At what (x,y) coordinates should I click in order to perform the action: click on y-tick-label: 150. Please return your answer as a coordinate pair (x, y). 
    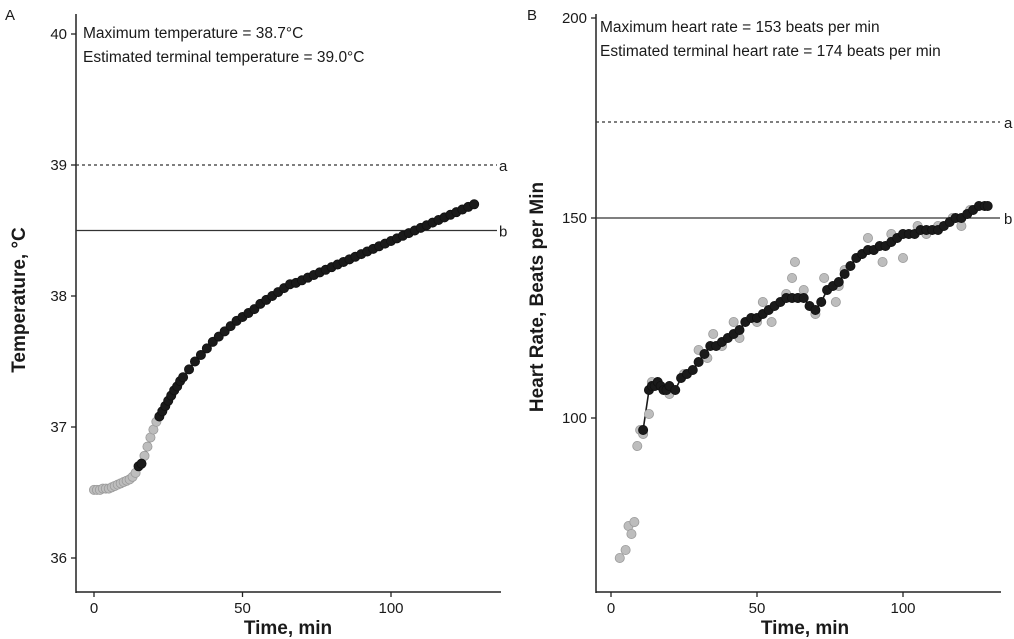
    Looking at the image, I should click on (574, 218).